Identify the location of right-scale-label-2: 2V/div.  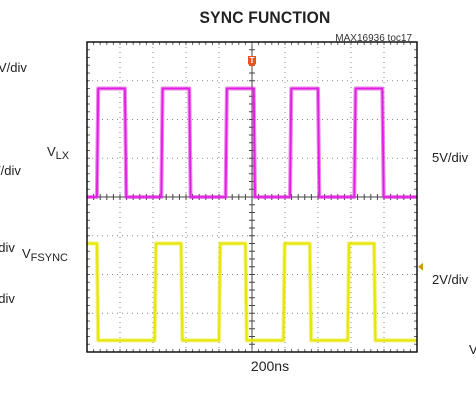
(450, 279).